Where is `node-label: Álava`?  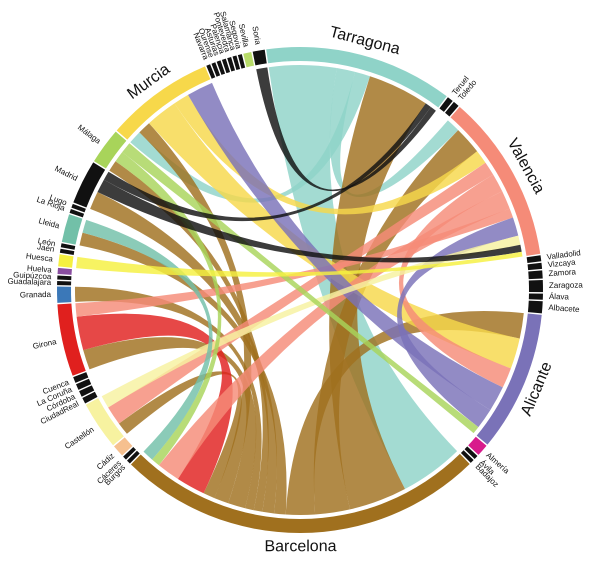
node-label: Álava is located at coordinates (559, 297).